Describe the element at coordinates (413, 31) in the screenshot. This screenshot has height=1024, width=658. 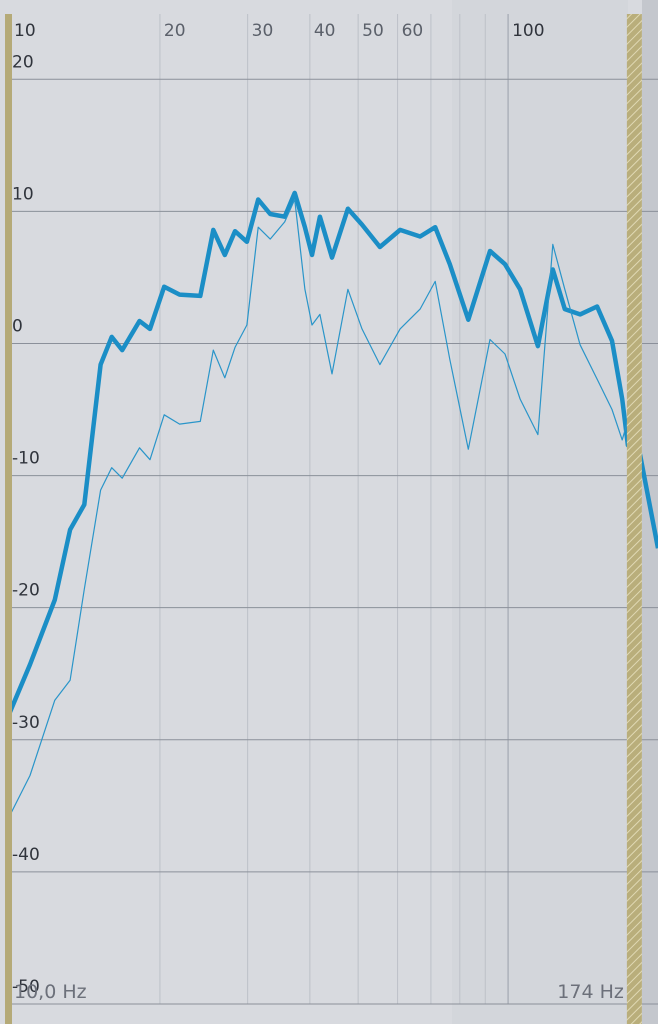
I see `x-tick-label: 60` at that location.